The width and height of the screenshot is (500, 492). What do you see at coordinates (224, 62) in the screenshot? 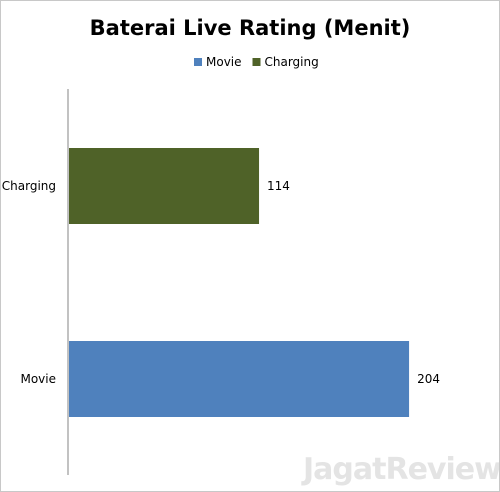
I see `legend-label-movie: Movie` at bounding box center [224, 62].